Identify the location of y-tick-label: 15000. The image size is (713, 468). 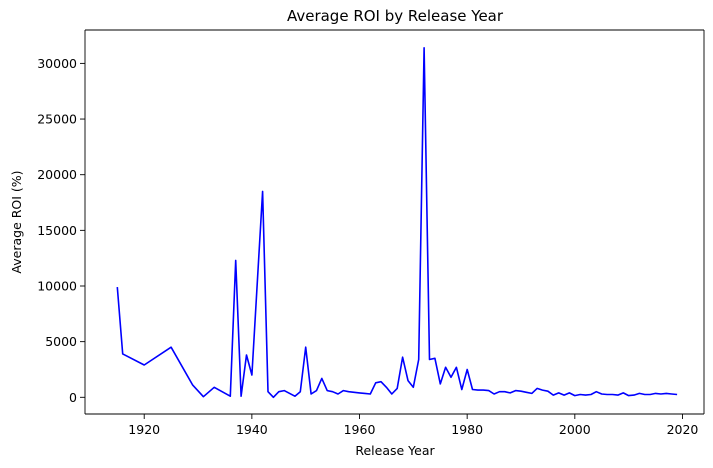
(57, 230).